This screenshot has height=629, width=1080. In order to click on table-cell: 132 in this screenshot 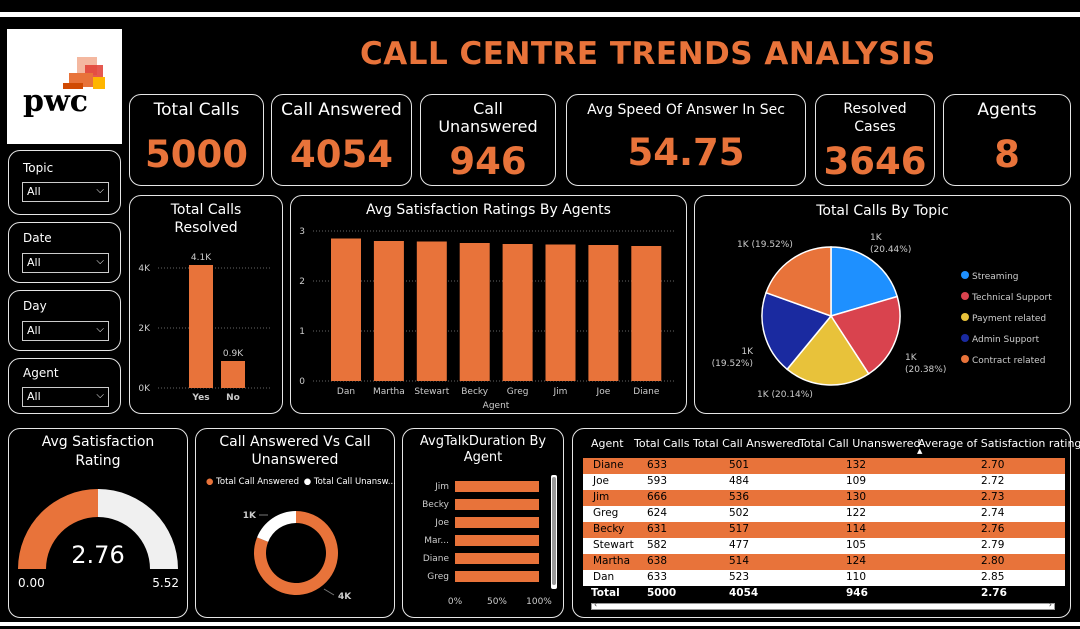, I will do `click(856, 465)`.